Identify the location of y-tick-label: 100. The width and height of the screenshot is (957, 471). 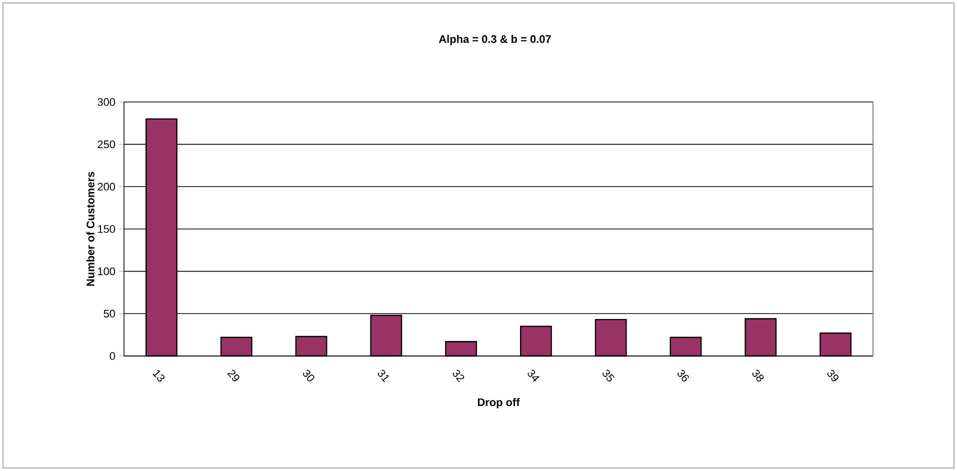
(107, 271).